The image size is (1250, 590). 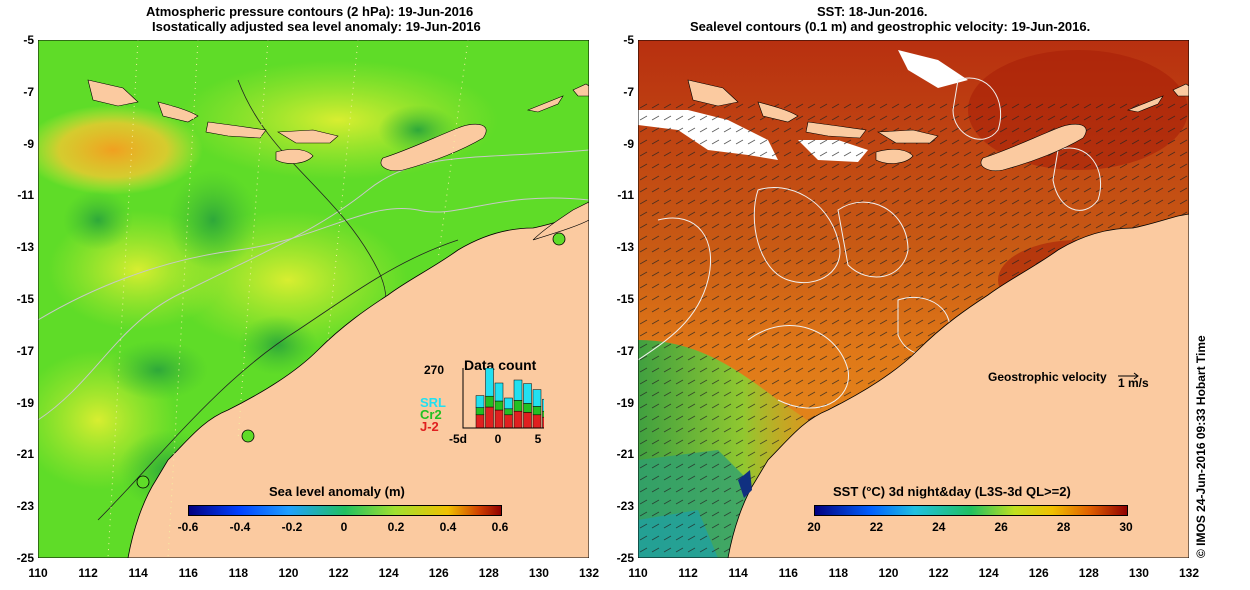 I want to click on data-count-legend-item: J-2, so click(x=429, y=426).